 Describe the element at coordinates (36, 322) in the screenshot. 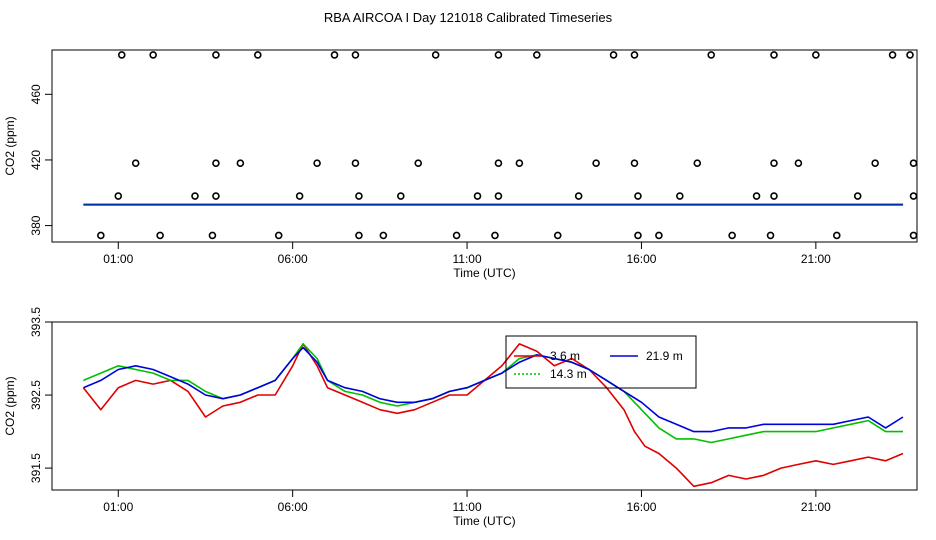

I see `y-tick-label: 393.5` at that location.